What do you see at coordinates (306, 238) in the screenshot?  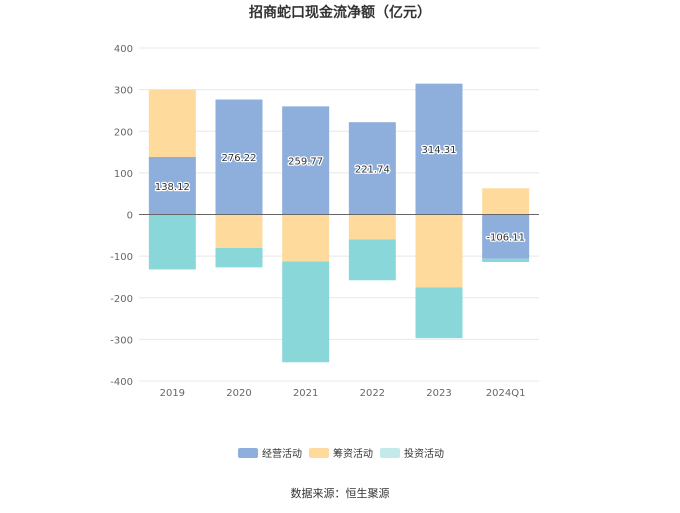 I see `bar-financing-2021` at bounding box center [306, 238].